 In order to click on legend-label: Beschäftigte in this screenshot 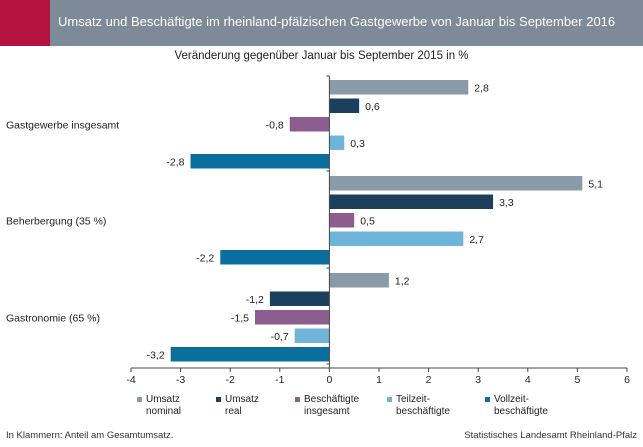, I will do `click(331, 399)`.